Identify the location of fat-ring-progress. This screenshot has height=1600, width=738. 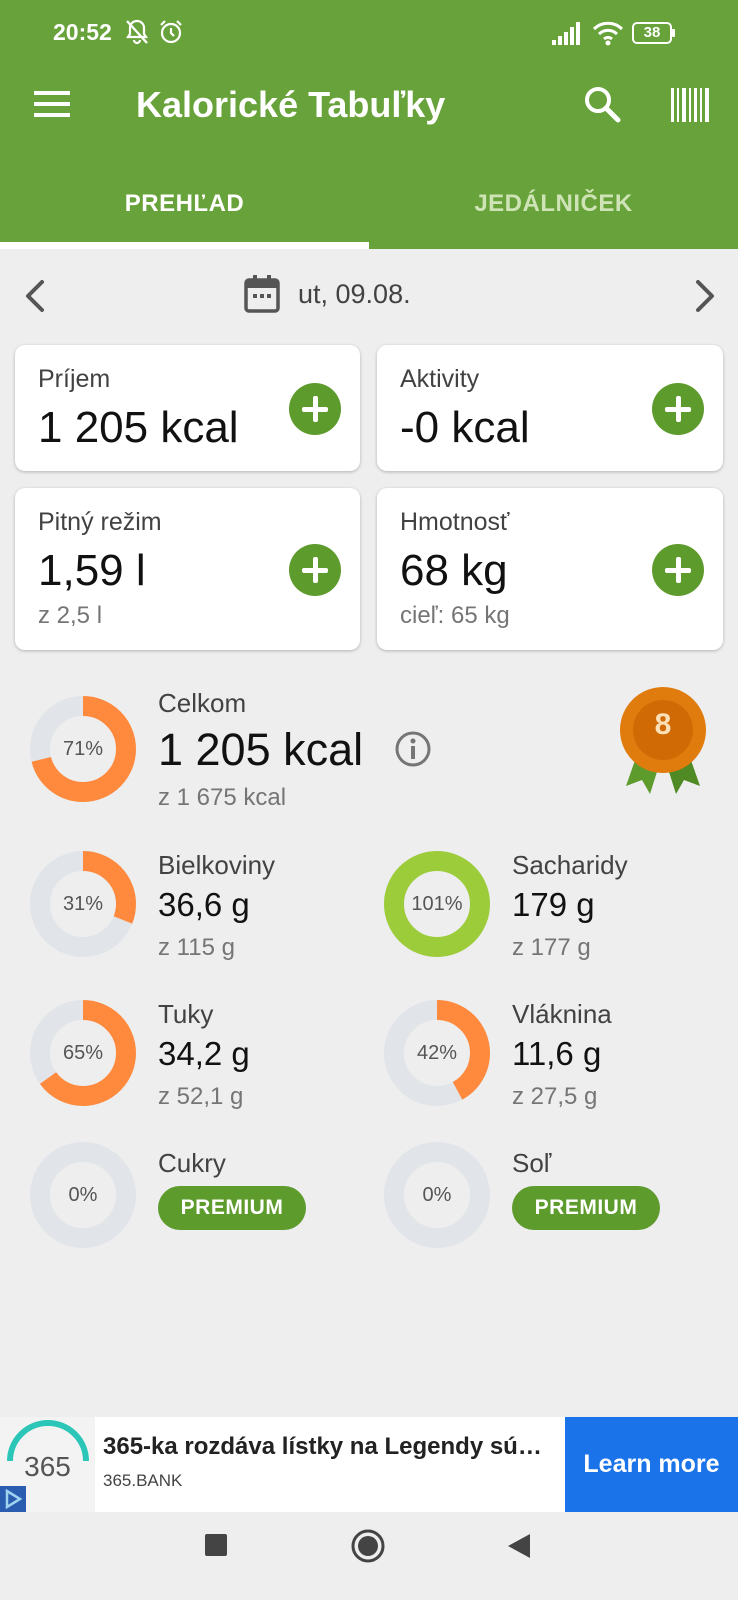
(83, 1053).